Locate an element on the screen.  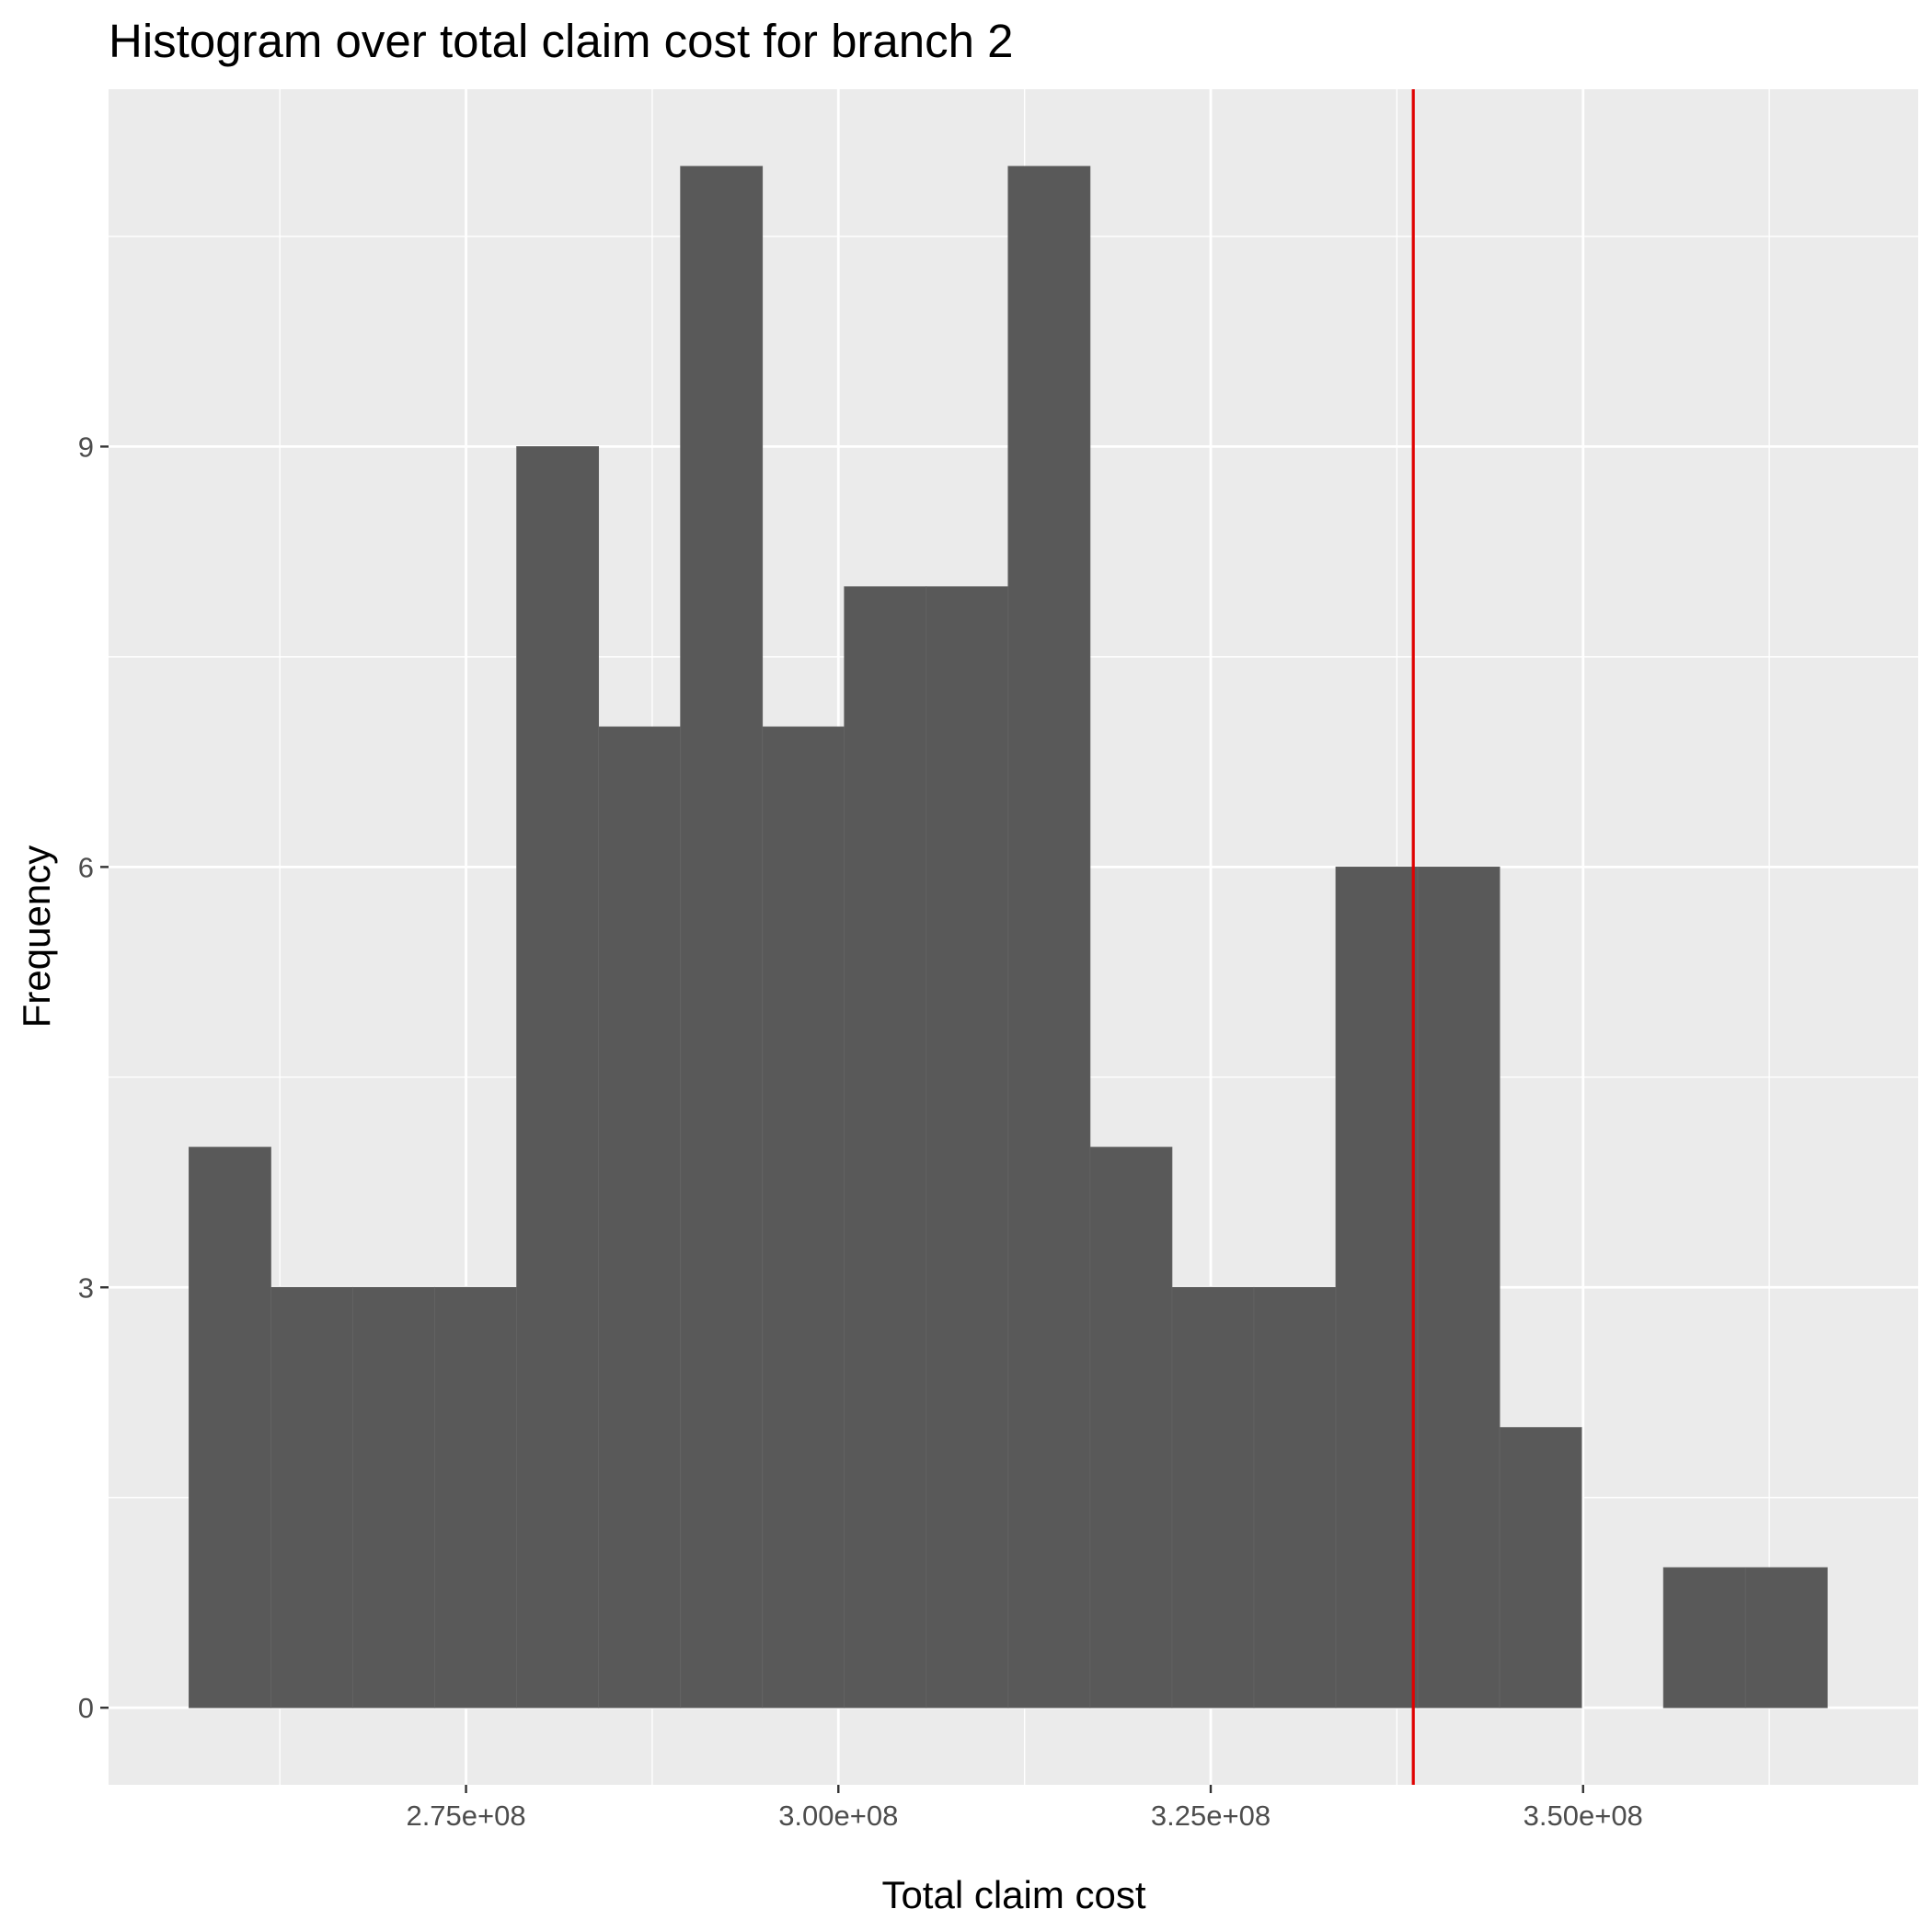
y-tick-label: 9 is located at coordinates (86, 447).